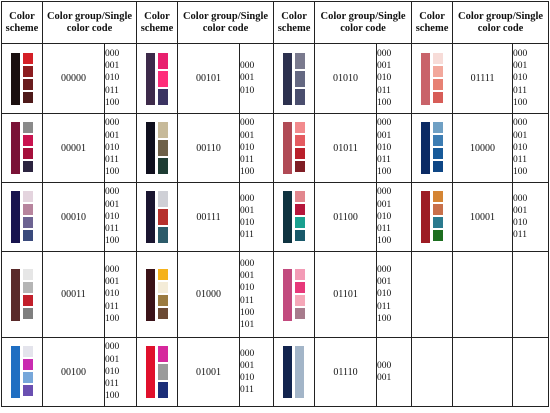  What do you see at coordinates (394, 372) in the screenshot?
I see `single-color-codes: 000 001` at bounding box center [394, 372].